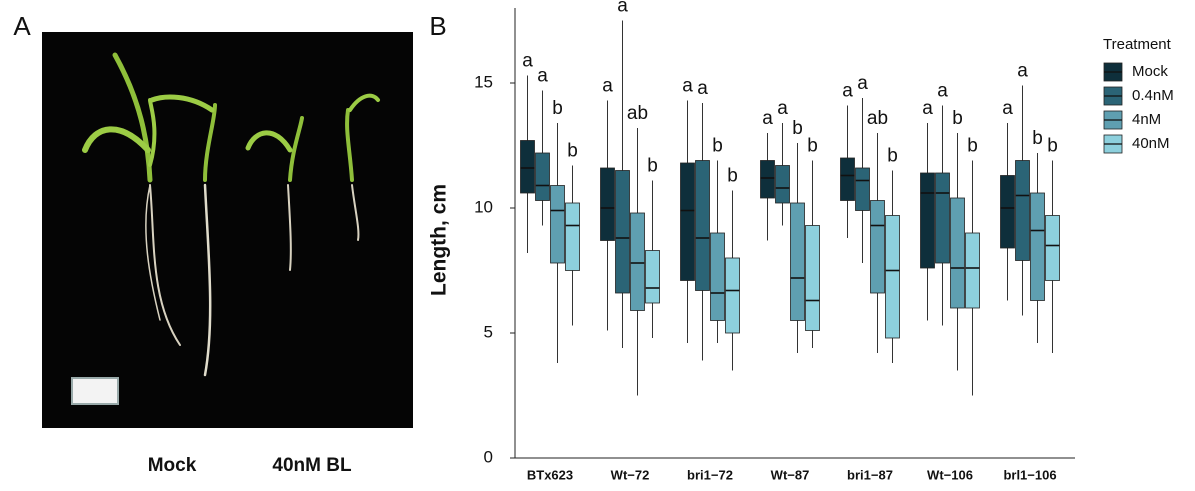 The width and height of the screenshot is (1195, 491). What do you see at coordinates (488, 331) in the screenshot?
I see `y-tick-label: 5` at bounding box center [488, 331].